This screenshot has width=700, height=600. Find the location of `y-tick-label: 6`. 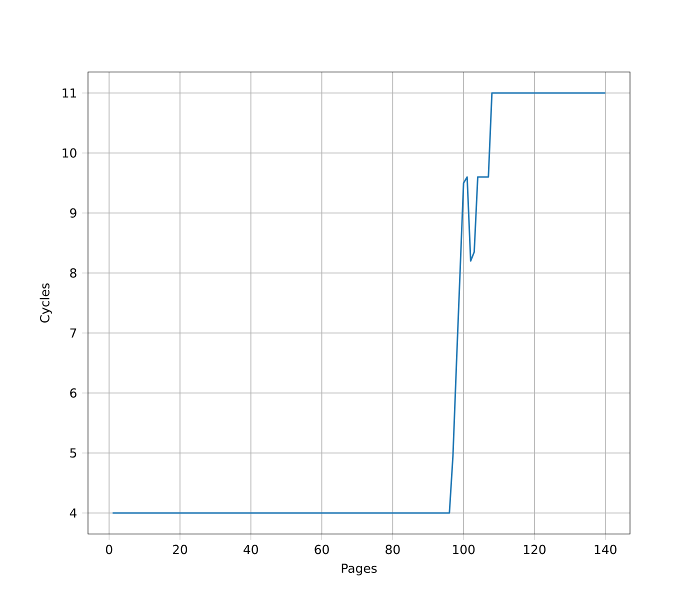

y-tick-label: 6 is located at coordinates (73, 393).